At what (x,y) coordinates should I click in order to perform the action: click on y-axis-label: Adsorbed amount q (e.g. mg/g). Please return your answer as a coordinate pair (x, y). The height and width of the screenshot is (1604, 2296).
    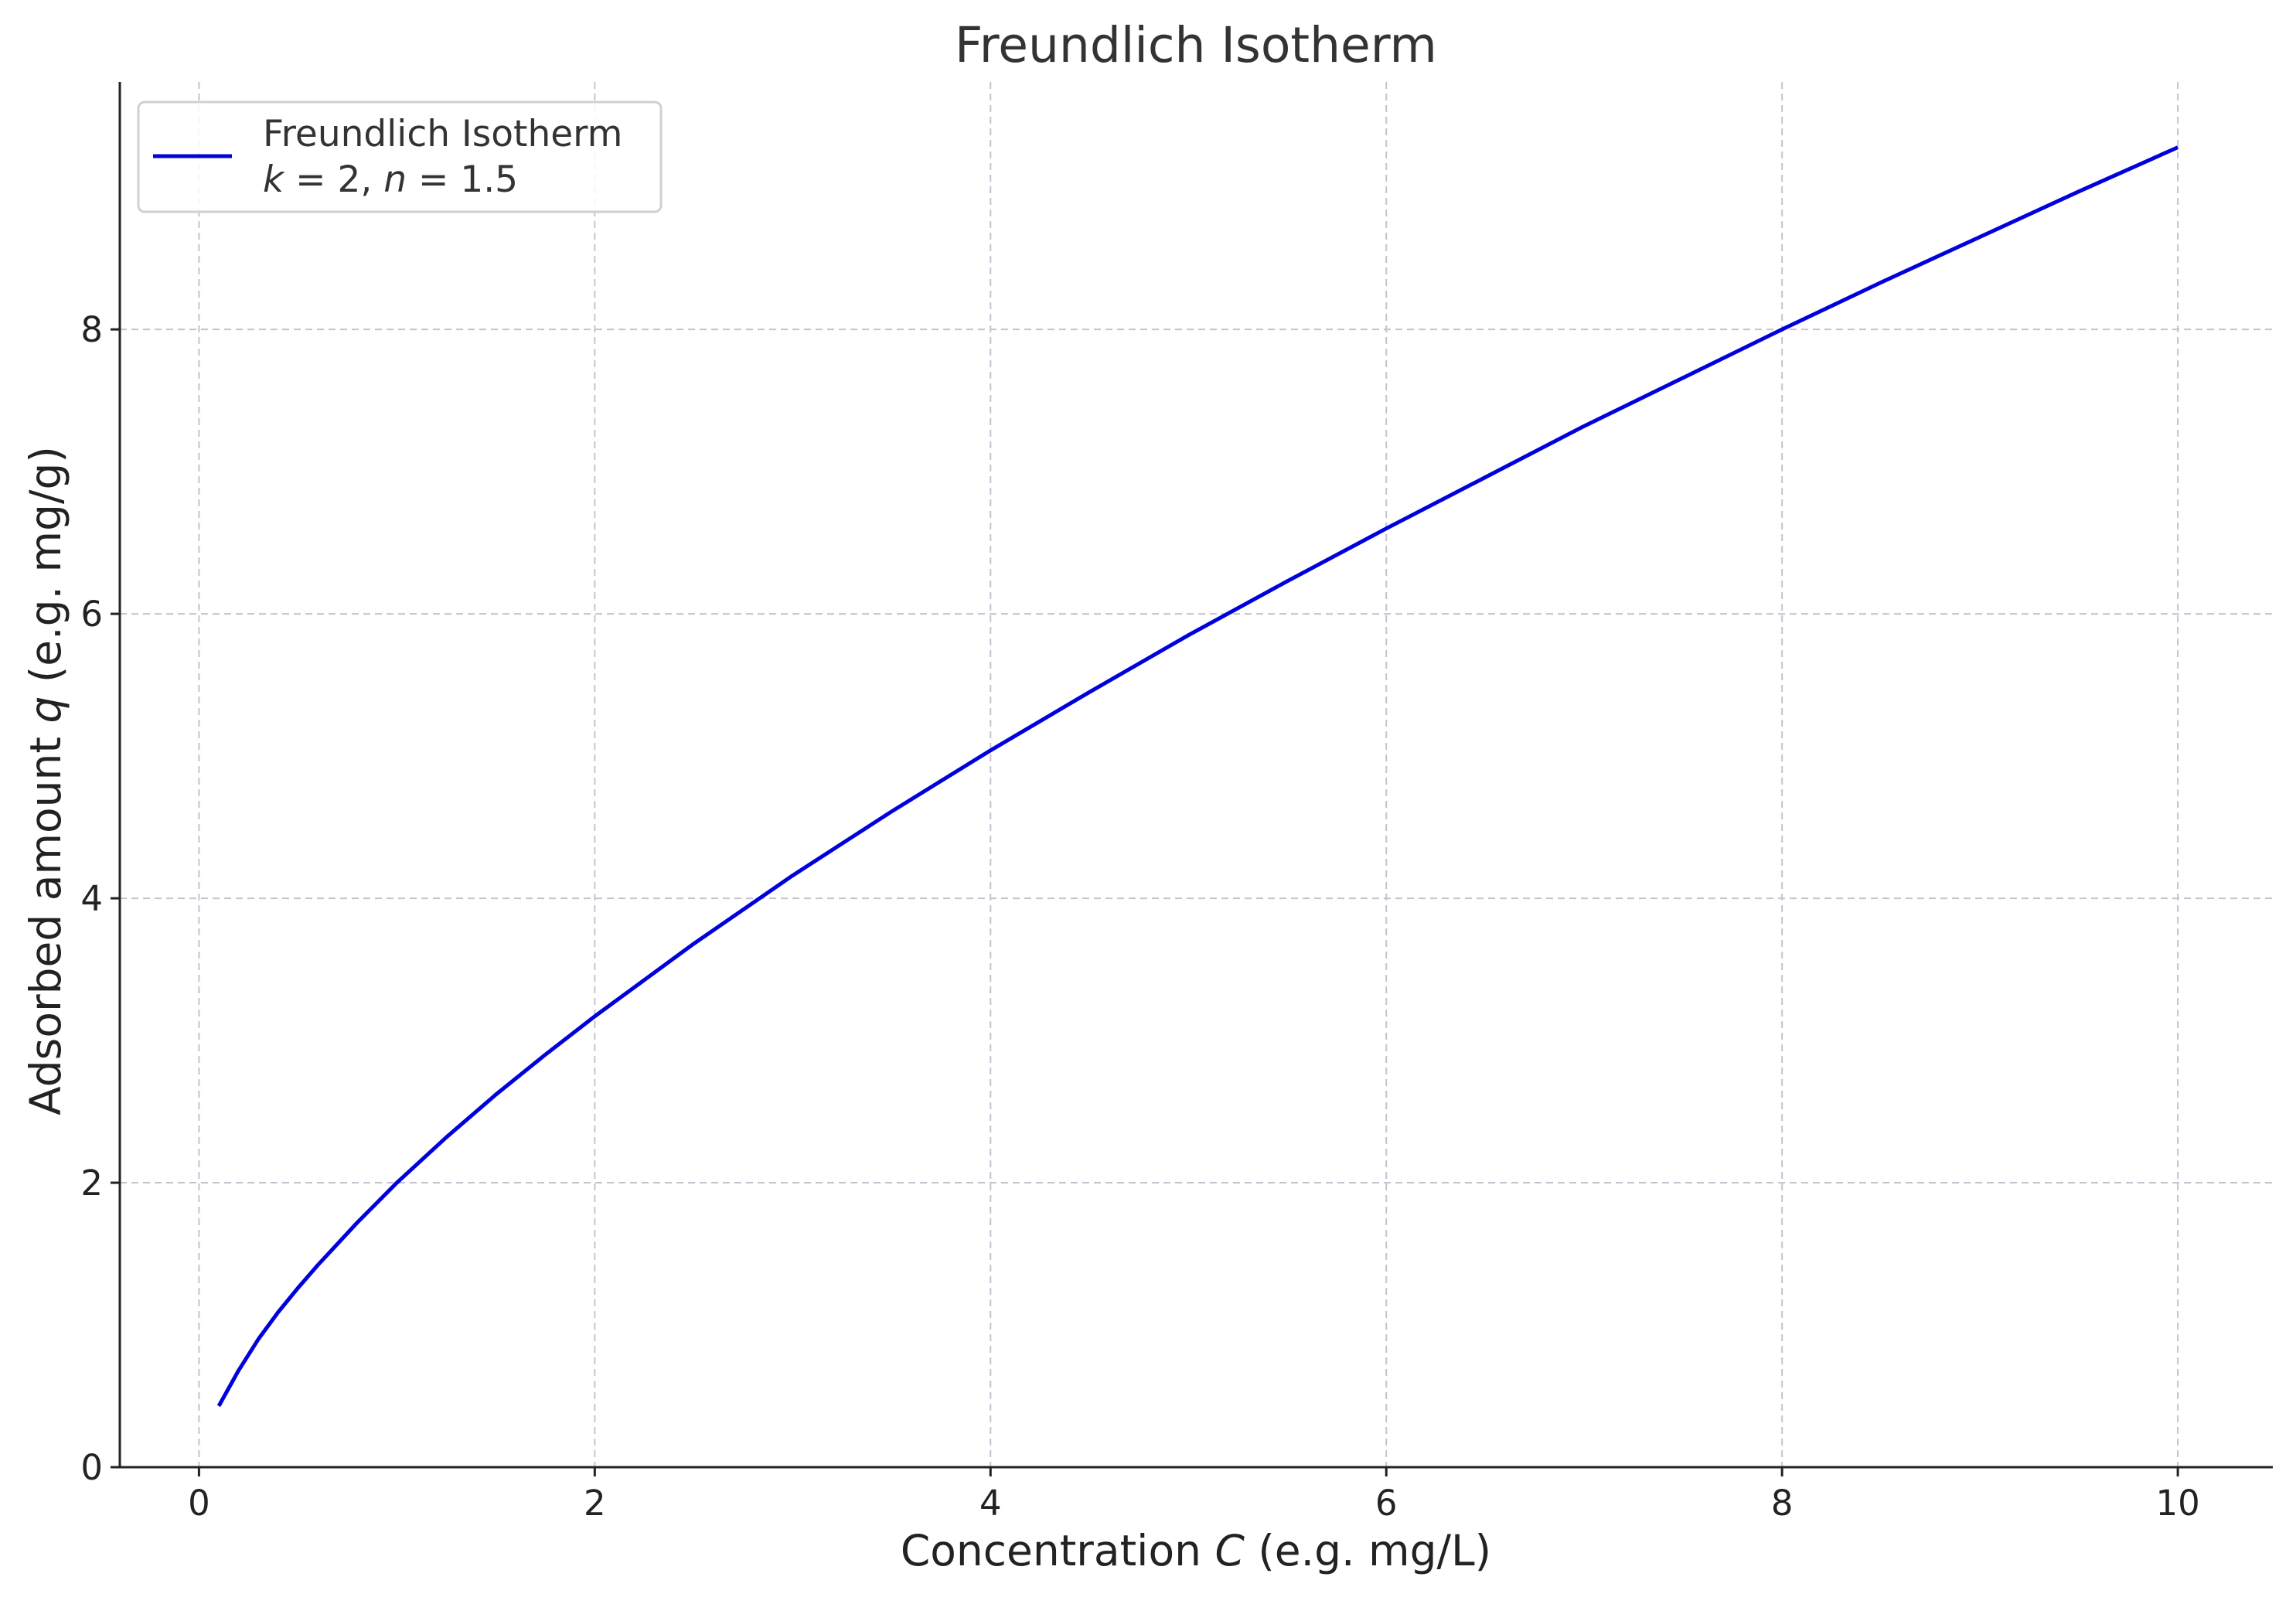
    Looking at the image, I should click on (45, 780).